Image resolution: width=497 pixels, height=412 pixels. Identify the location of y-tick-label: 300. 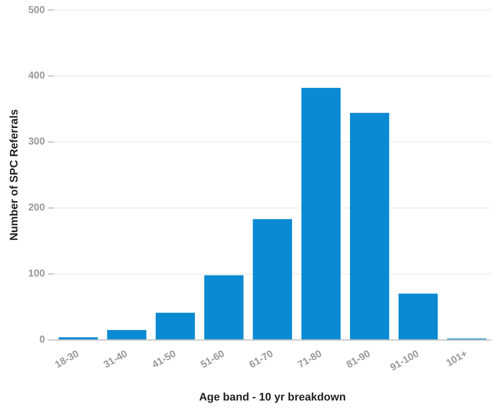
(37, 142).